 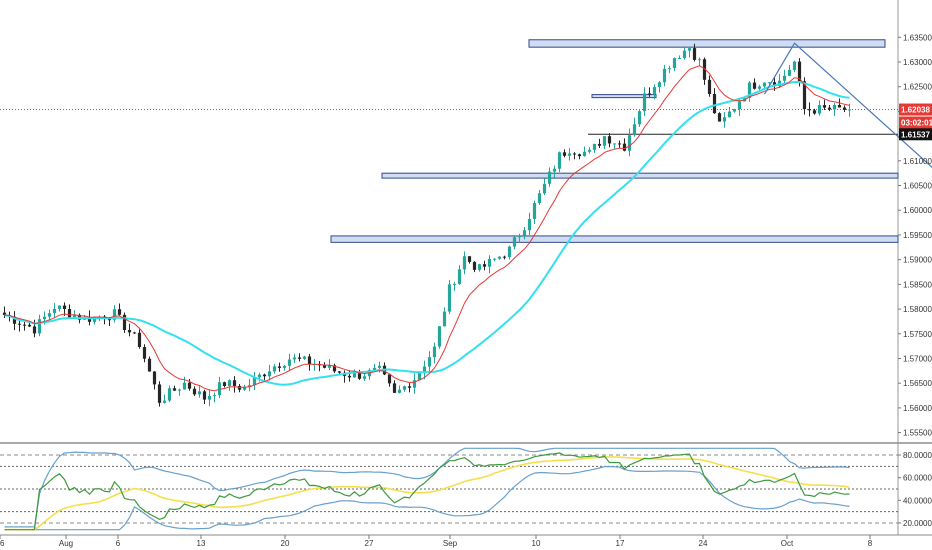 I want to click on support-price-label: 1.61537, so click(x=915, y=134).